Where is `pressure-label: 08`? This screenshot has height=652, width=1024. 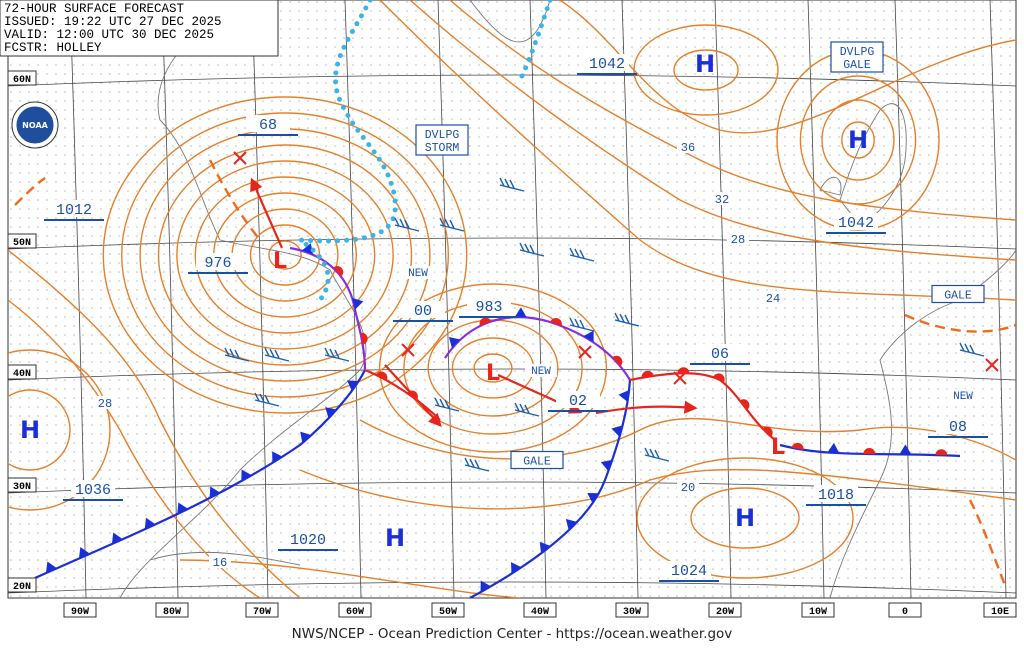
pressure-label: 08 is located at coordinates (958, 427).